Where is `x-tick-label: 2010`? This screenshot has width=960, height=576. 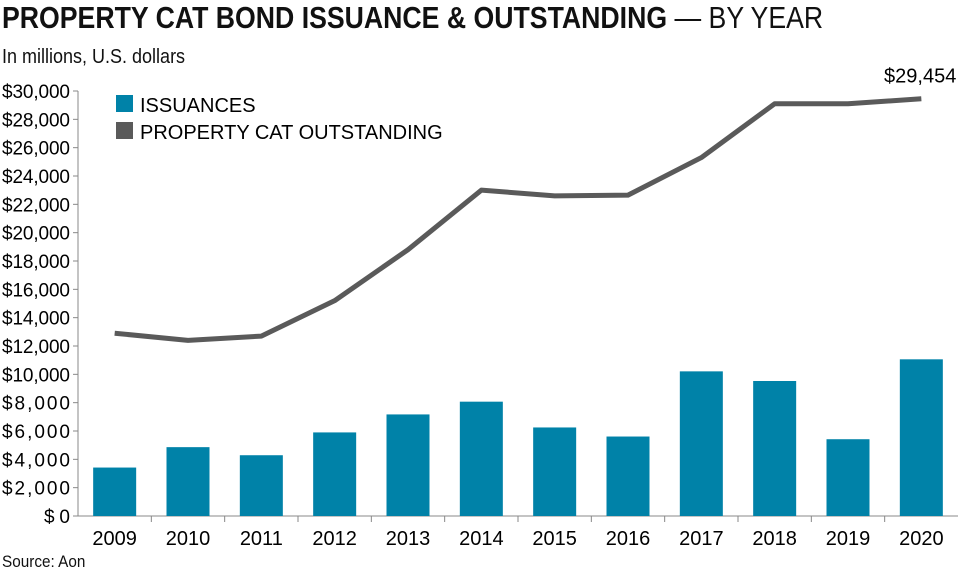
x-tick-label: 2010 is located at coordinates (188, 539).